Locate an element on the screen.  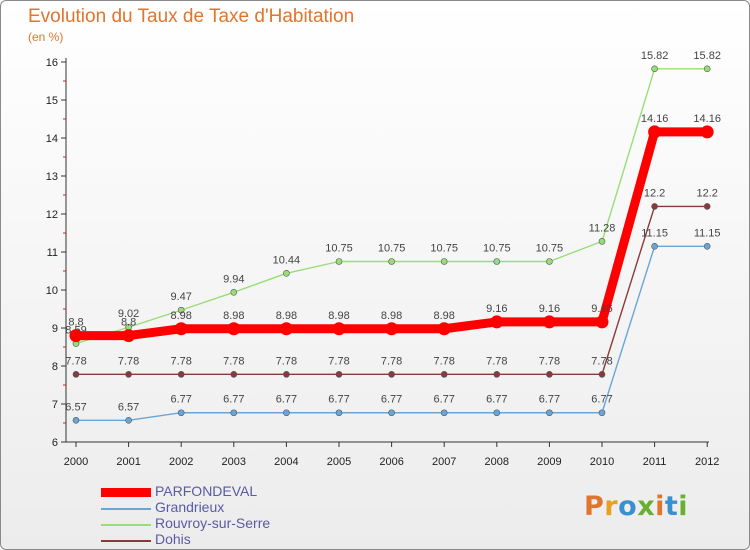
data-label-grandrieux: 11.15 is located at coordinates (707, 233).